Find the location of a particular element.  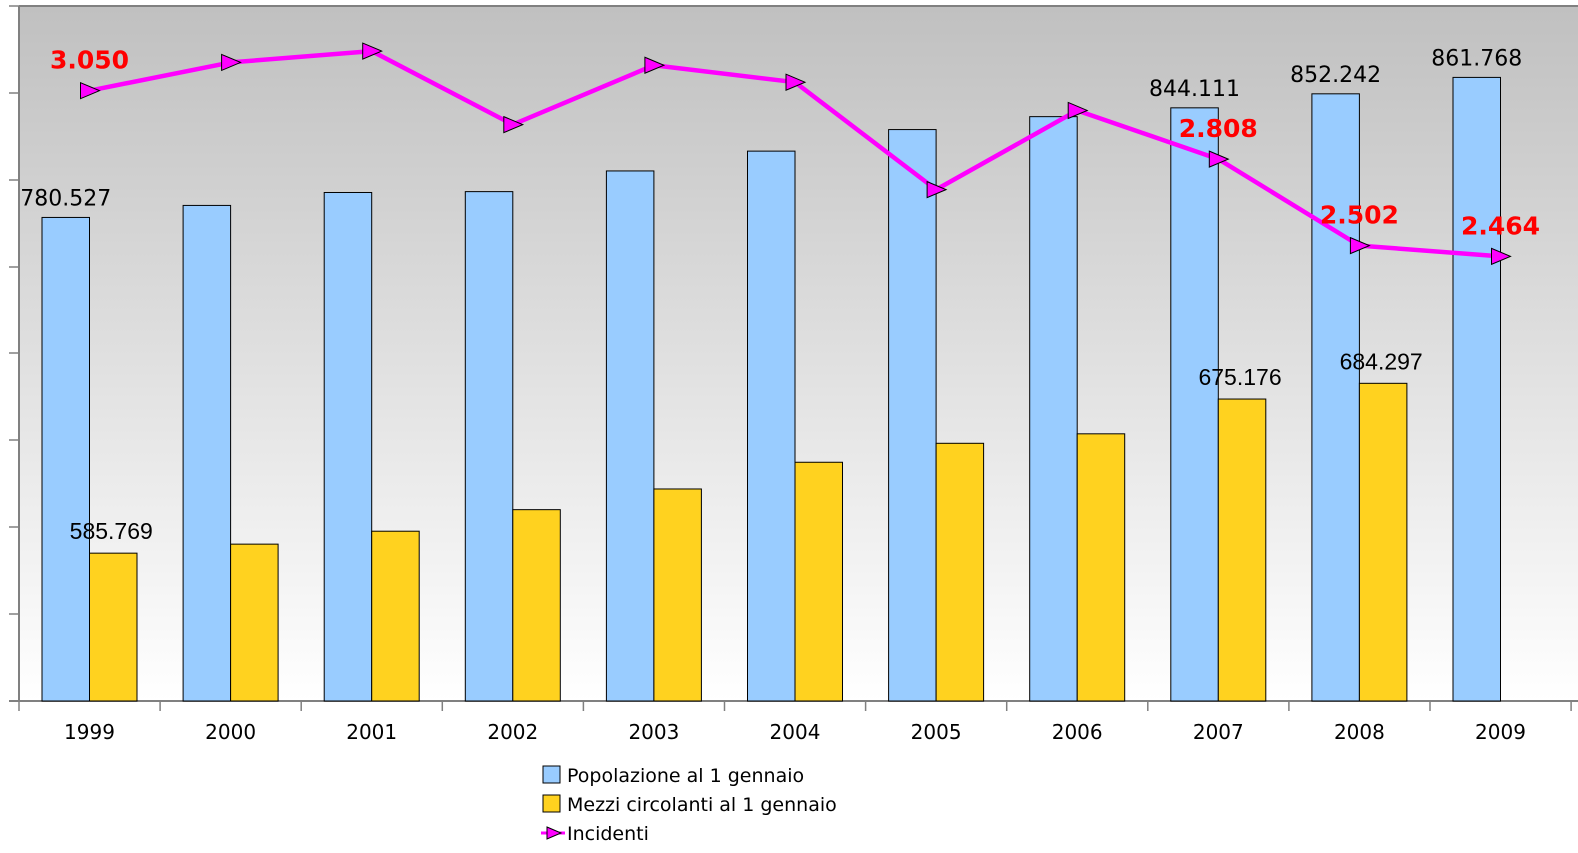

x-tick-label: 2008 is located at coordinates (1359, 732).